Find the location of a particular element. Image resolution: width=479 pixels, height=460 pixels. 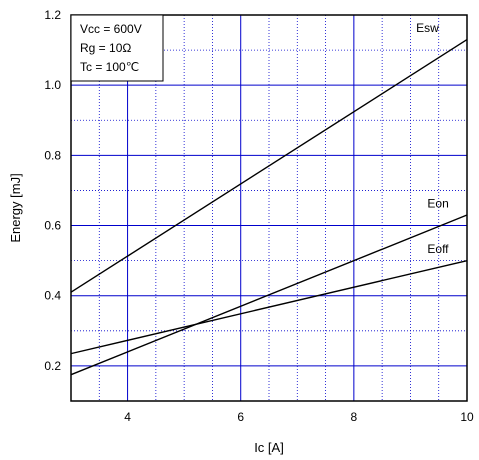

y-tick-labels: 0.2 0.4 0.6 0.8 1.0 1.2 is located at coordinates (52, 190).